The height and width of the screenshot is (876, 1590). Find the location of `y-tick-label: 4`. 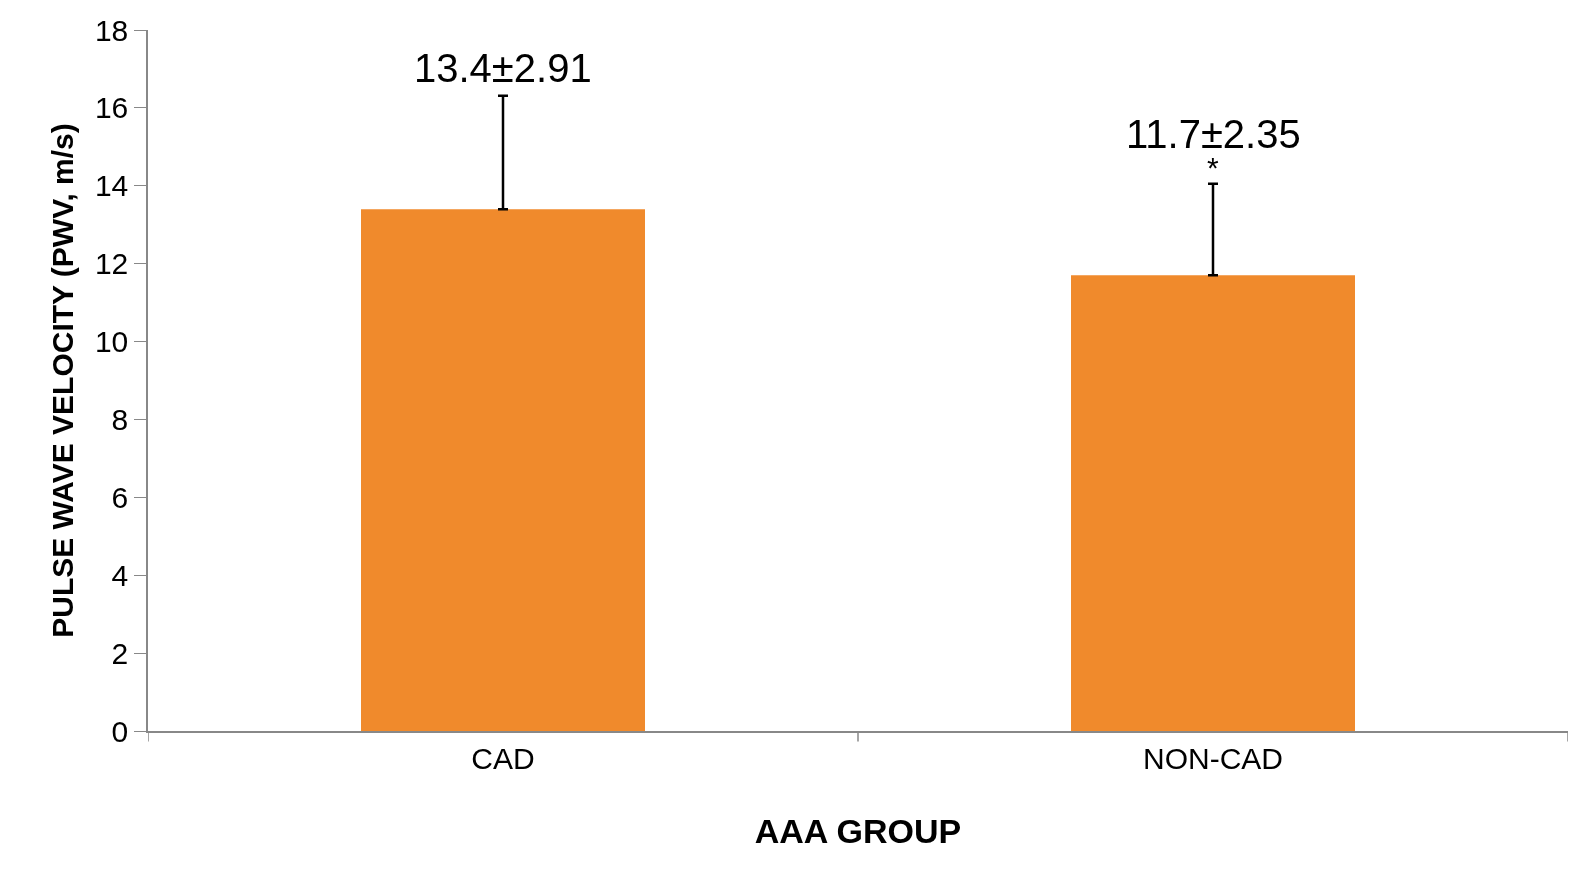

y-tick-label: 4 is located at coordinates (120, 575).